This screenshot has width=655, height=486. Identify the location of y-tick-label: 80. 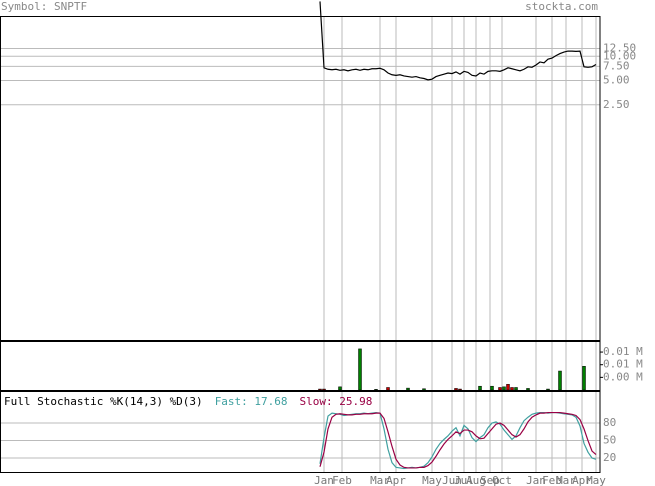
(609, 422).